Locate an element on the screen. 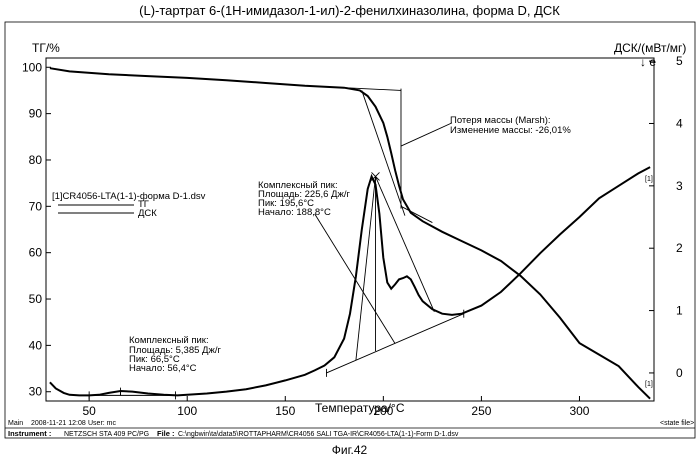 This screenshot has height=461, width=699. tg-inflection-tangent is located at coordinates (383, 152).